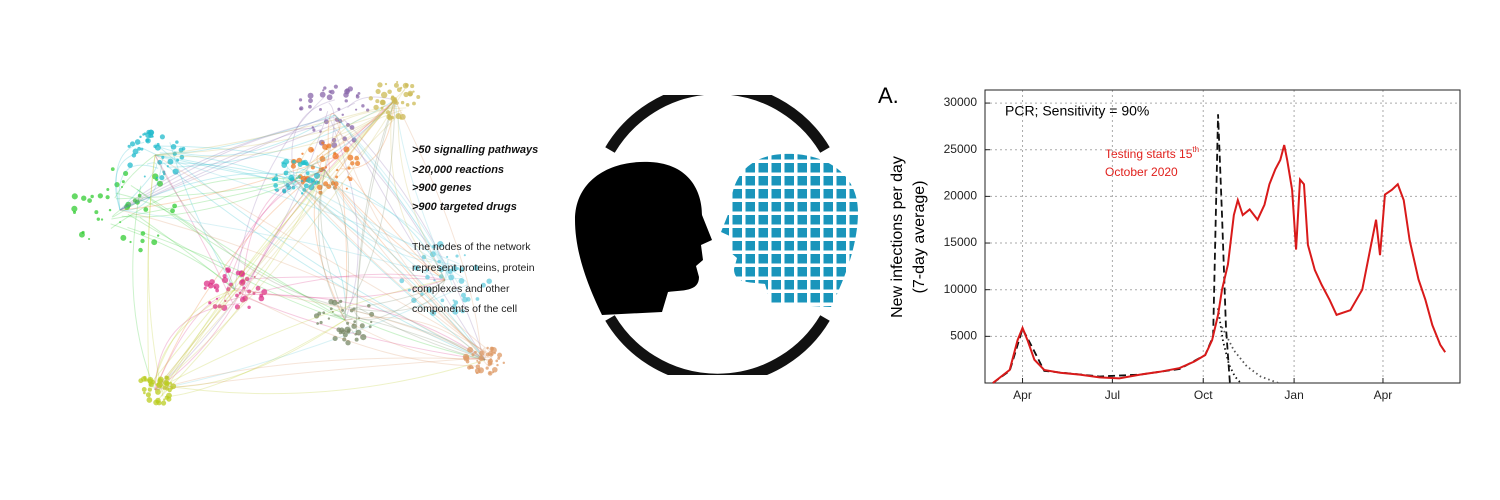 This screenshot has width=1500, height=500. I want to click on x-tick-label: Apr, so click(1022, 395).